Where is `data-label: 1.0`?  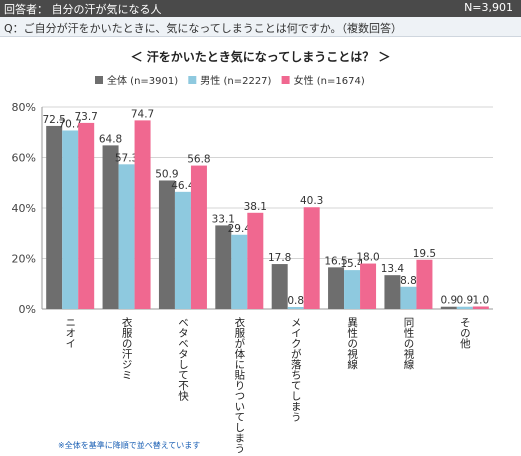
data-label: 1.0 is located at coordinates (480, 300).